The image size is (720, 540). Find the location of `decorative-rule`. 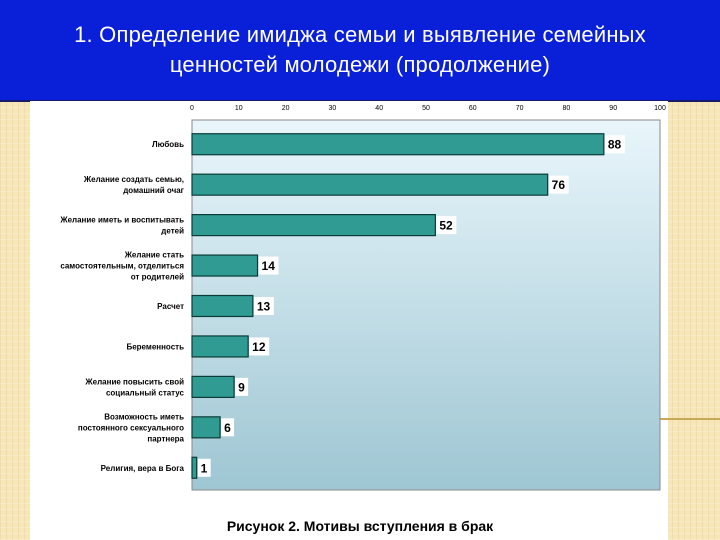

decorative-rule is located at coordinates (690, 419).